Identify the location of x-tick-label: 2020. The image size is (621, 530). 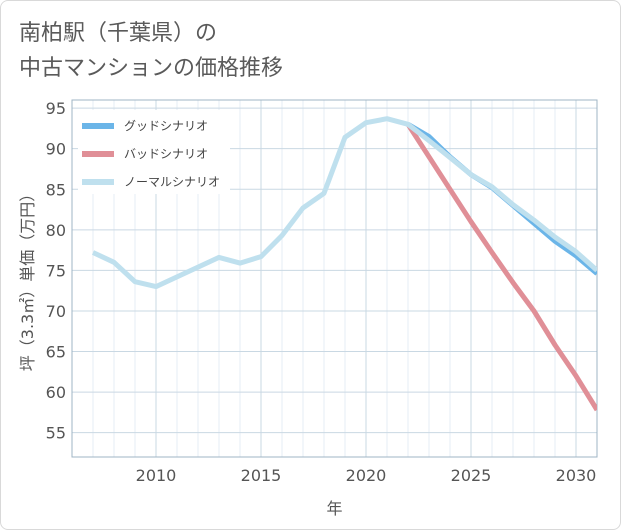
(366, 475).